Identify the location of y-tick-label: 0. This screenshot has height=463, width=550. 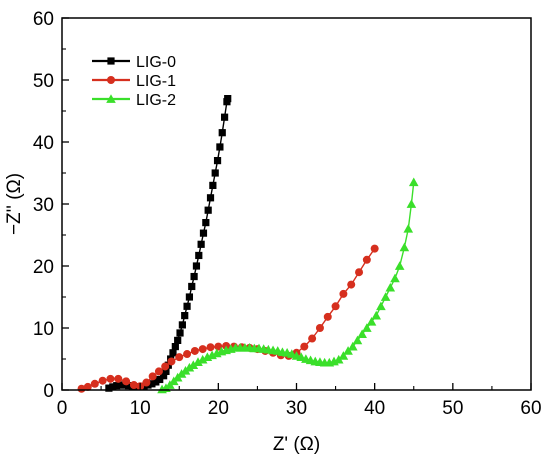
(48, 391).